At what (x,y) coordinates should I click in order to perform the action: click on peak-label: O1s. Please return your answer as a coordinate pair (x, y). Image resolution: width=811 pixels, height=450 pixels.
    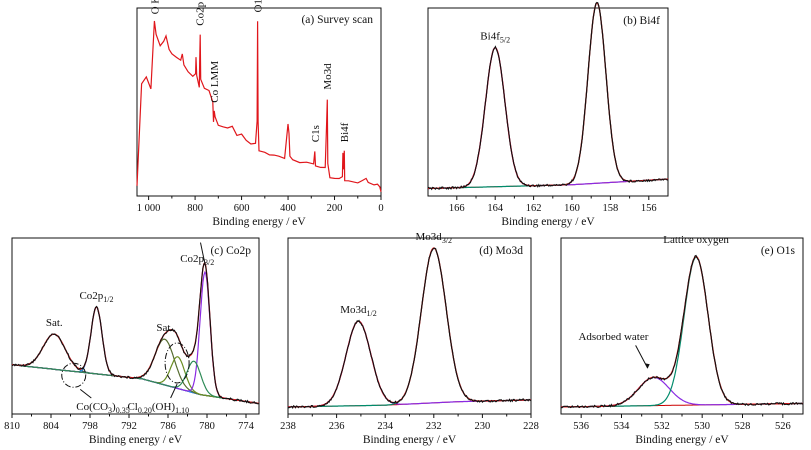
    Looking at the image, I should click on (259, 6).